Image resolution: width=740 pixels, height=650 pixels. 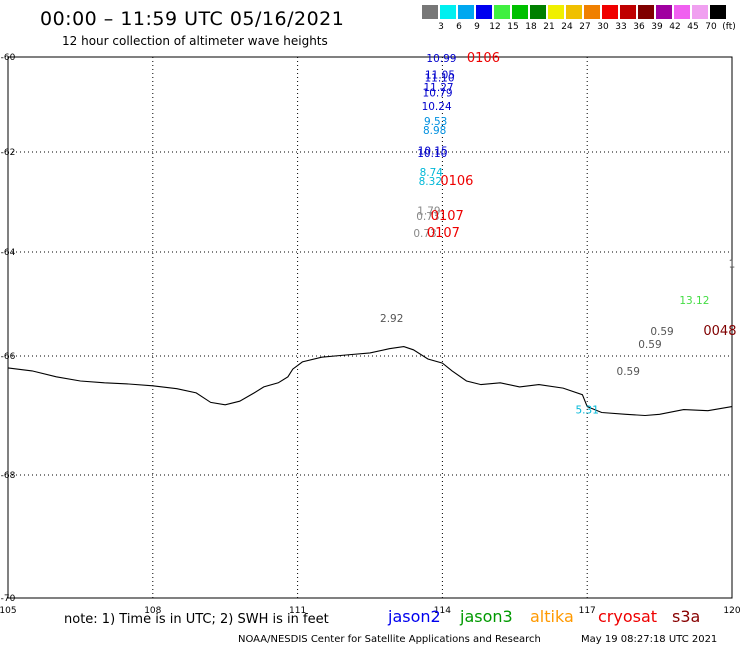 I want to click on satellite-altika: altika, so click(x=552, y=616).